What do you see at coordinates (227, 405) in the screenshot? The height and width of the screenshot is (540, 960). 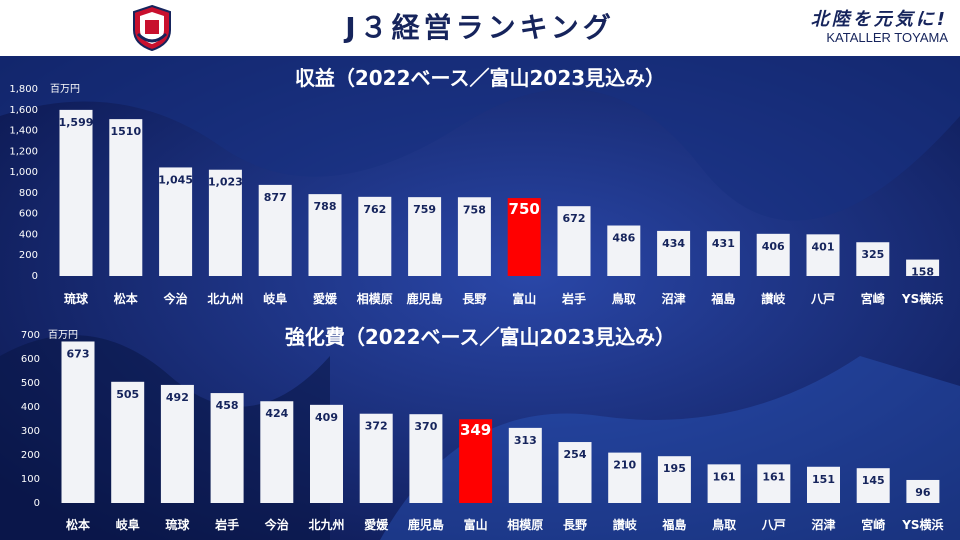 I see `data-label: 458` at bounding box center [227, 405].